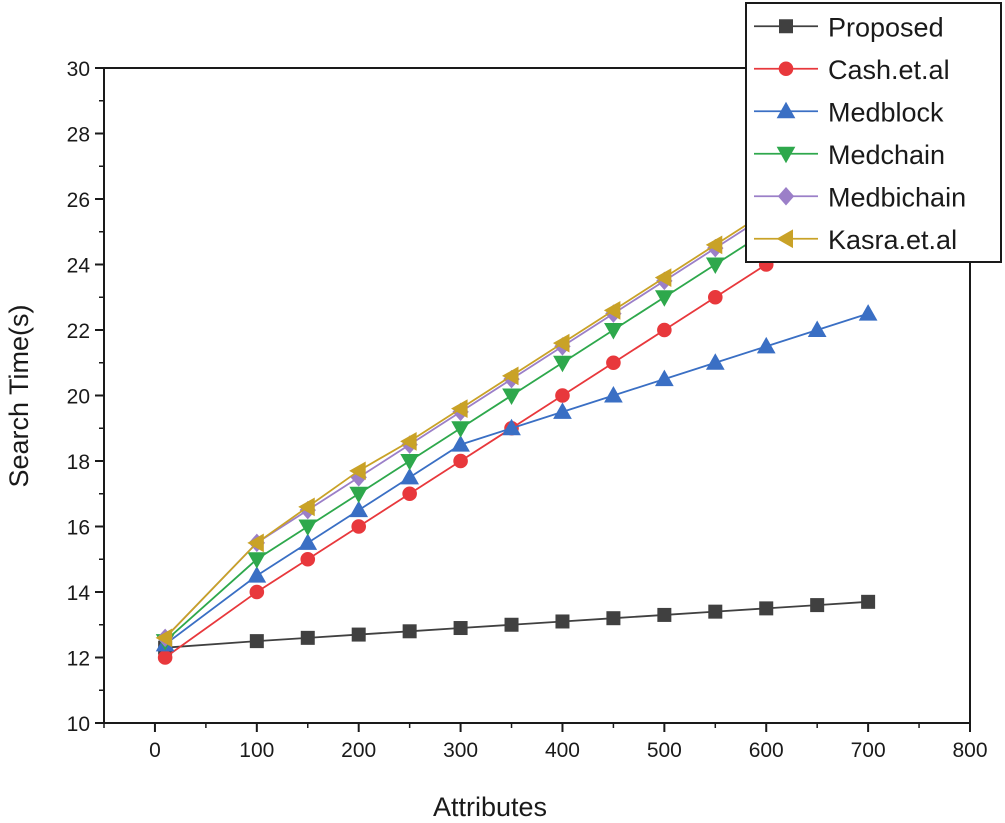 This screenshot has width=1005, height=823. I want to click on y-tick-label: 30, so click(78, 69).